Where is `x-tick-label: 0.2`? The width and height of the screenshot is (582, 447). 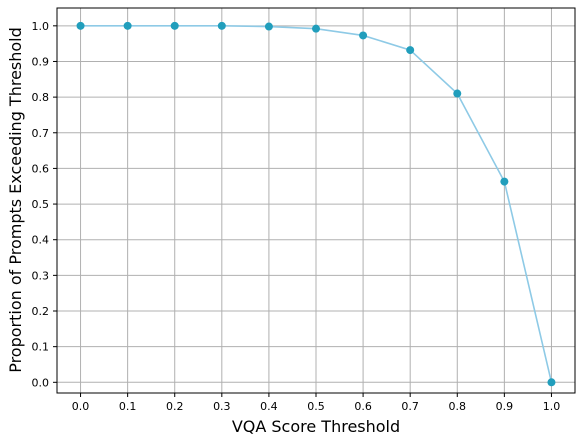
x-tick-label: 0.2 is located at coordinates (175, 406).